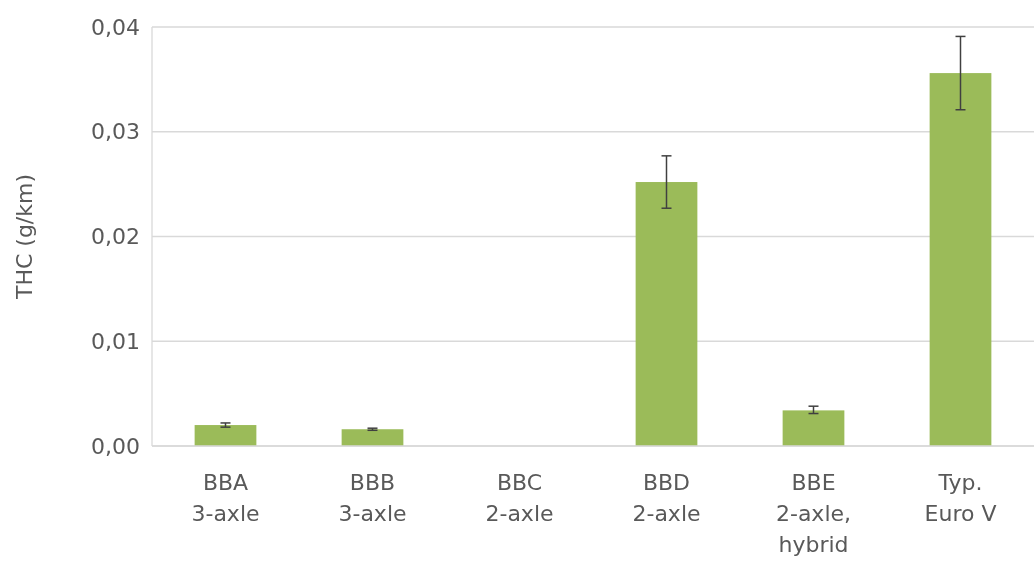 This screenshot has width=1034, height=578. What do you see at coordinates (24, 237) in the screenshot?
I see `y-axis-title: THC (g/km)` at bounding box center [24, 237].